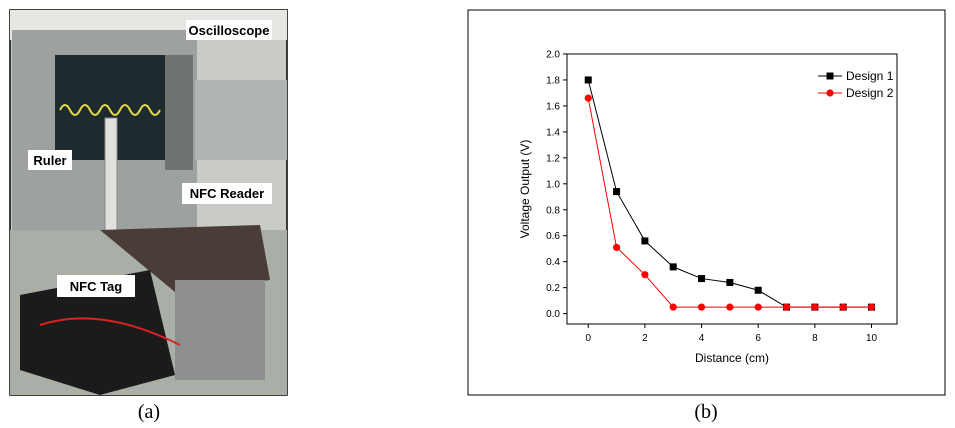  I want to click on y-axis-label: Voltage Output (V), so click(525, 189).